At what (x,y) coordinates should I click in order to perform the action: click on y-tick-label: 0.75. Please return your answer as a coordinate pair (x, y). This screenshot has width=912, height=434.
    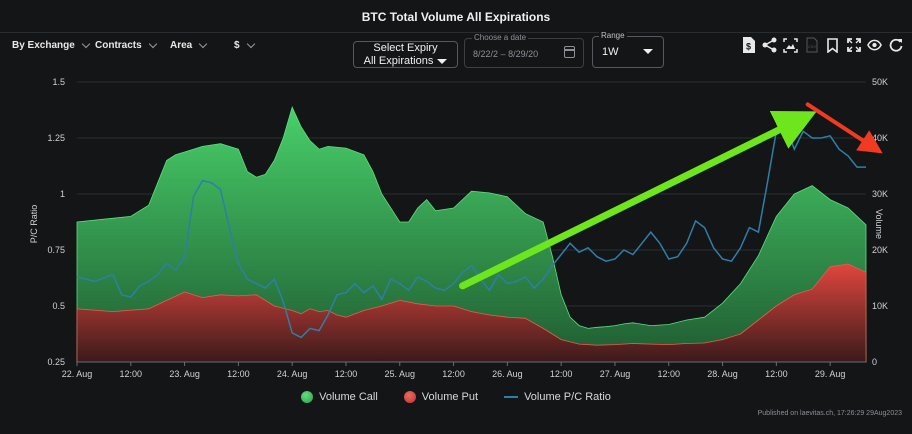
    Looking at the image, I should click on (56, 250).